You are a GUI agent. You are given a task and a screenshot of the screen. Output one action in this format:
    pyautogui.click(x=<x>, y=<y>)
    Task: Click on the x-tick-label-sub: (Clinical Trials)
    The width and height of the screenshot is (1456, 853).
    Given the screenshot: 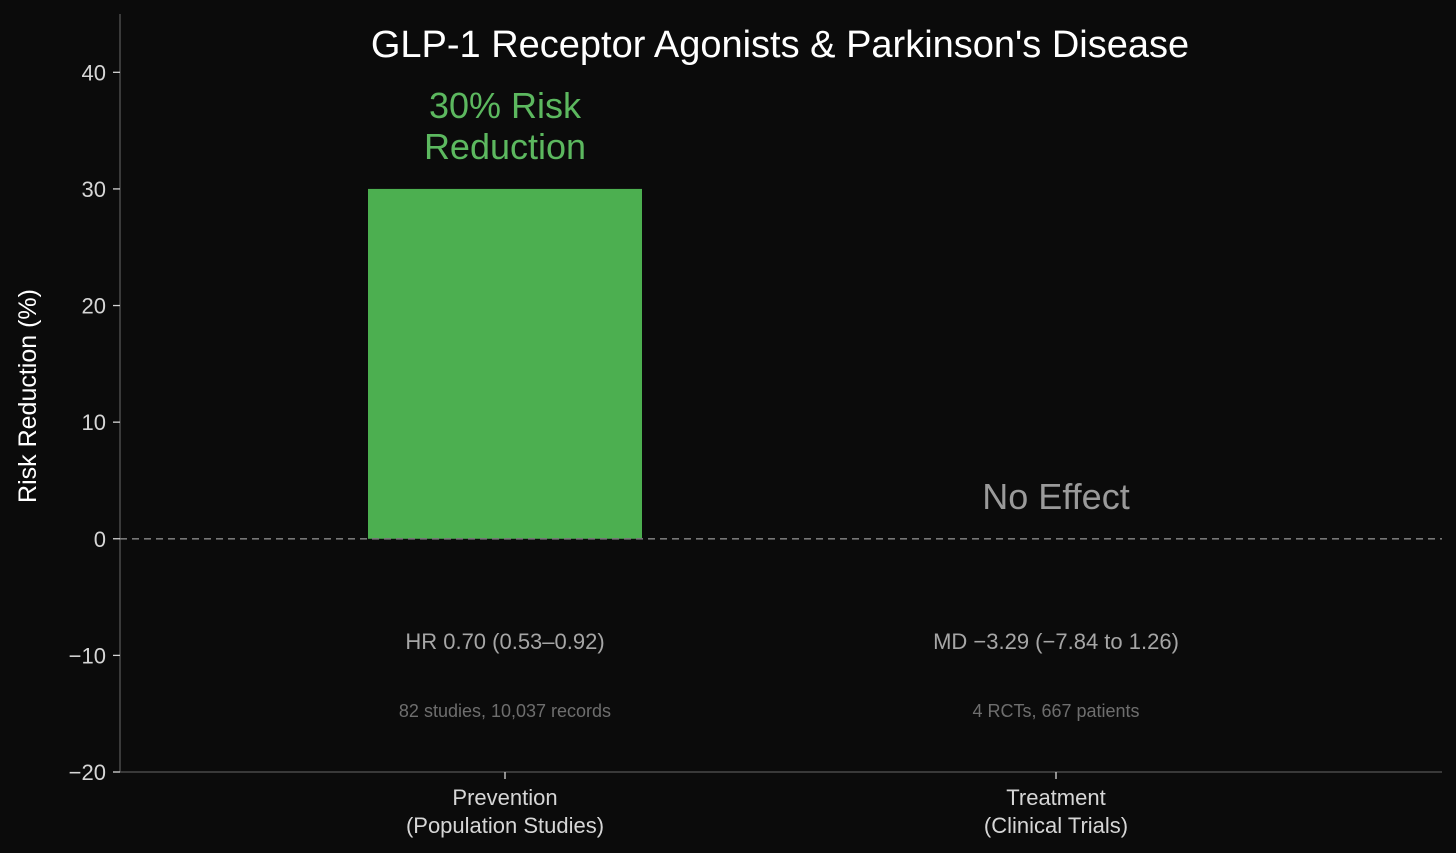 What is the action you would take?
    pyautogui.click(x=1056, y=825)
    